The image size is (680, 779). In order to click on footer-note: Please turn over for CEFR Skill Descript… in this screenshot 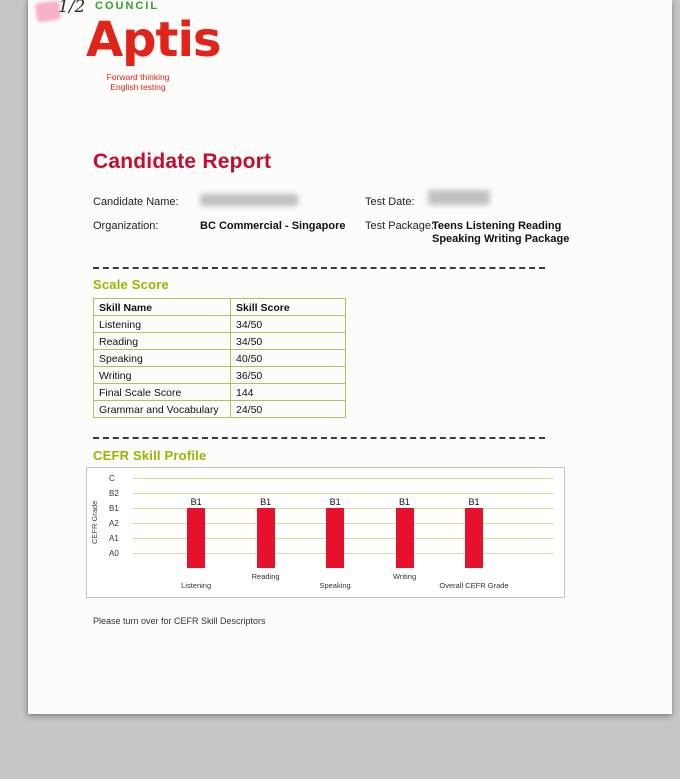, I will do `click(179, 621)`.